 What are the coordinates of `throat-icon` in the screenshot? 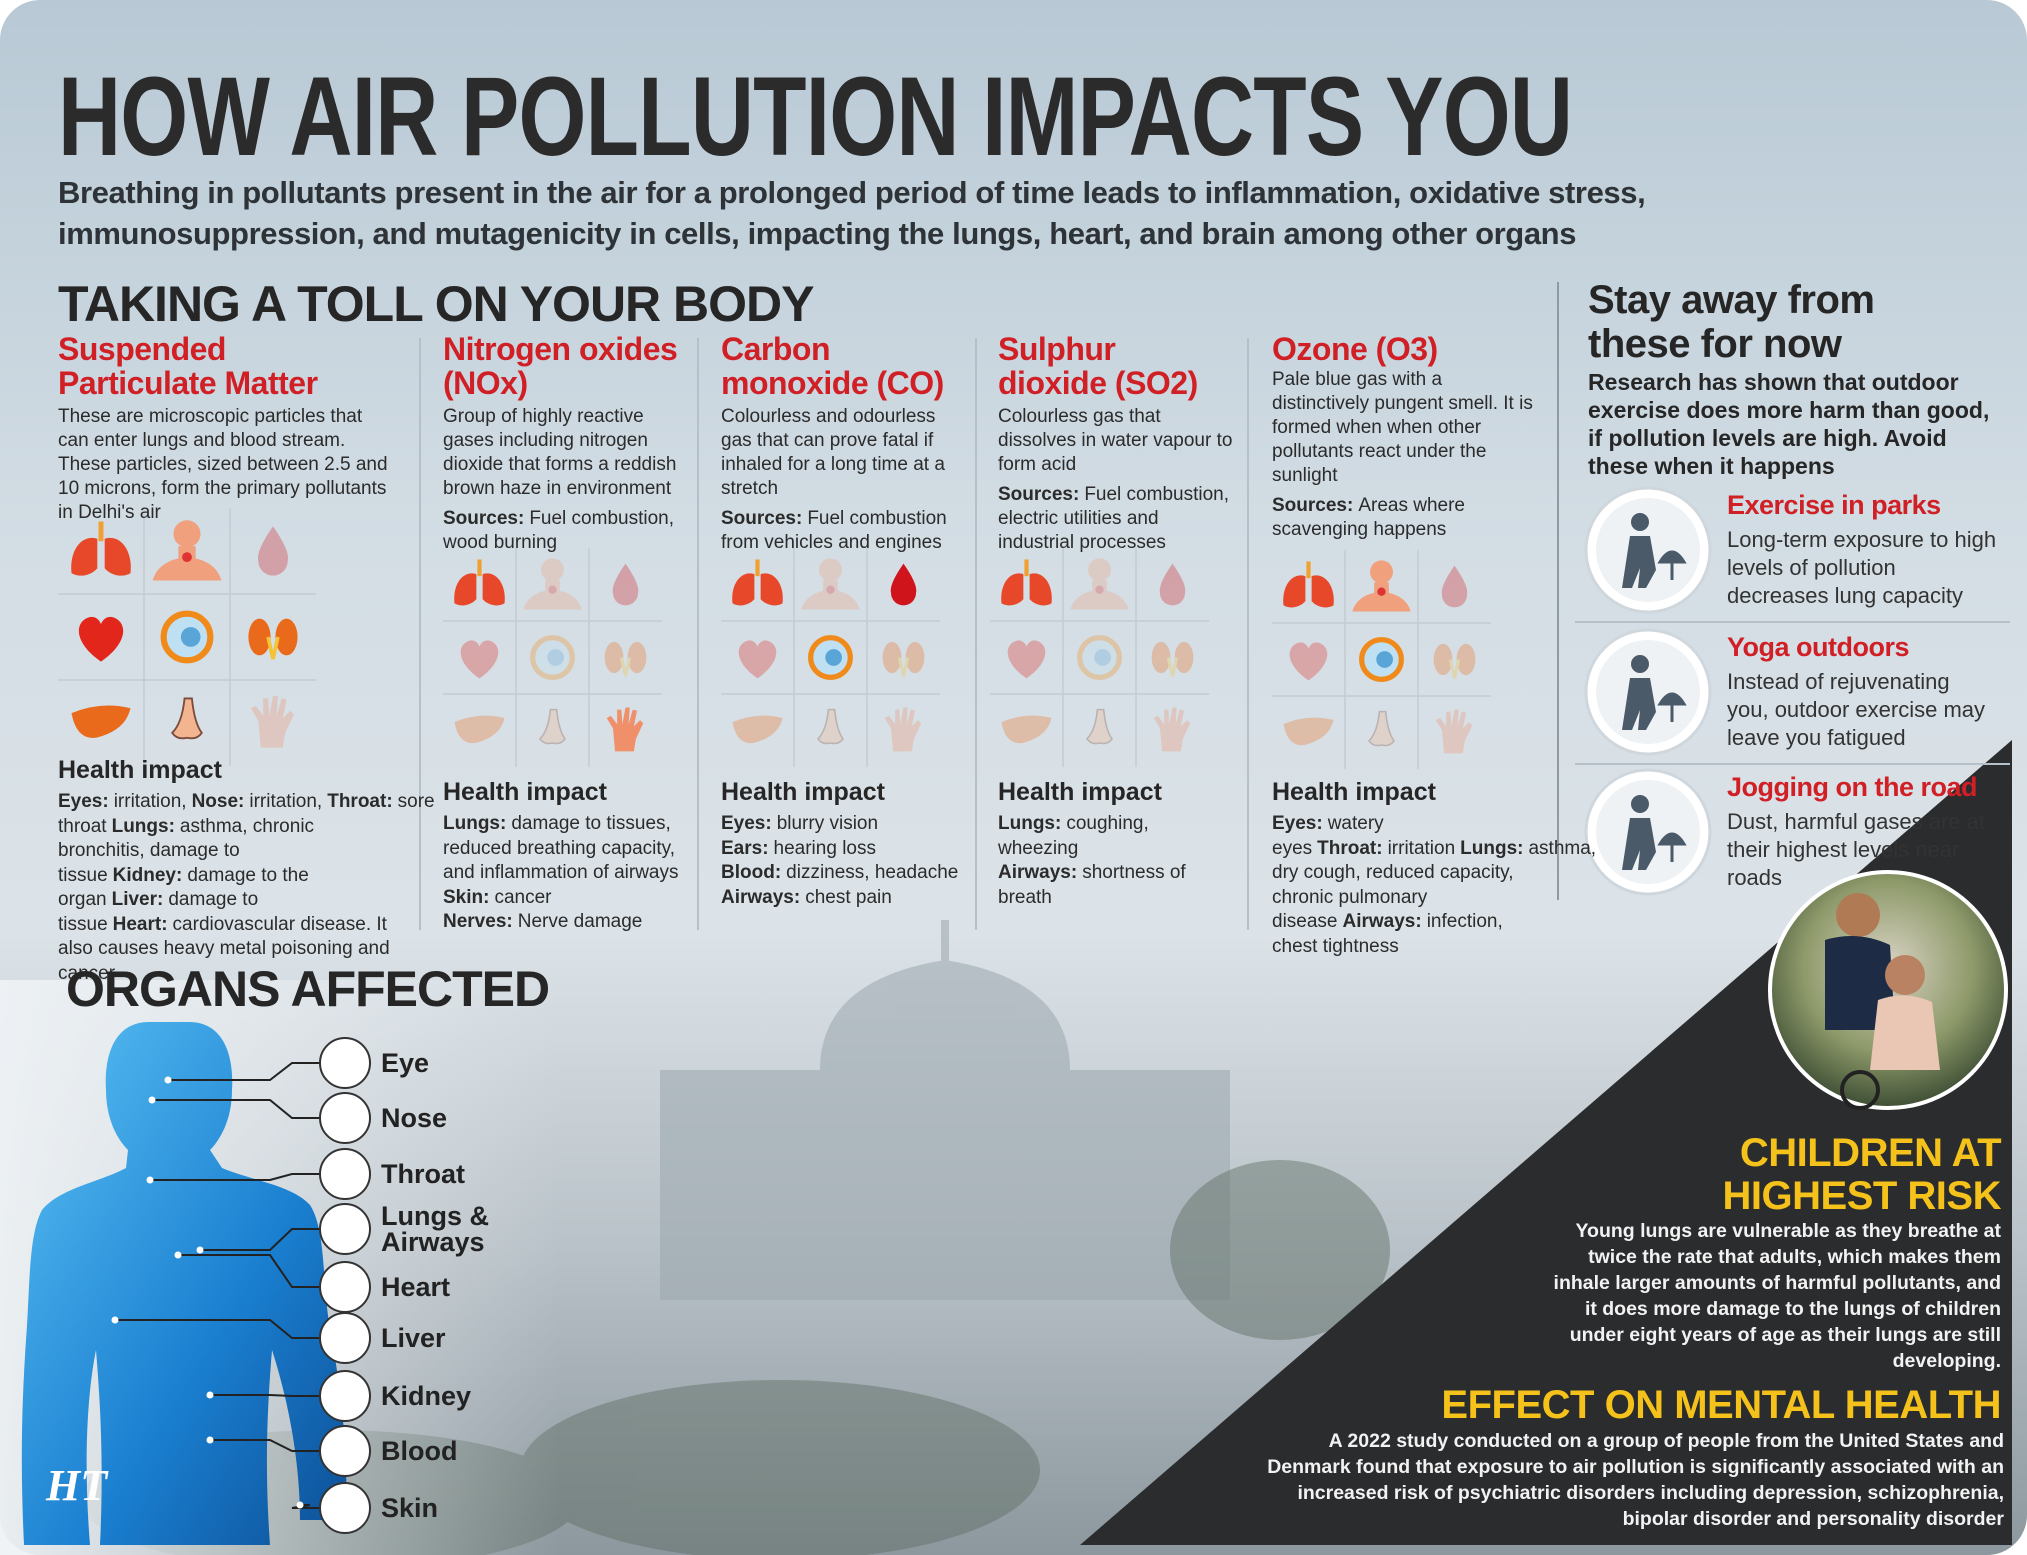 It's located at (187, 550).